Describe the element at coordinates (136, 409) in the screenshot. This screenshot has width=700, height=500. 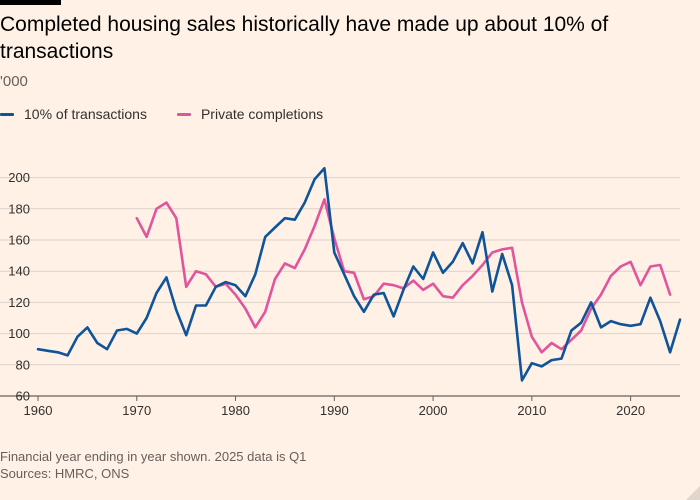
I see `x-tick-label: 1970` at that location.